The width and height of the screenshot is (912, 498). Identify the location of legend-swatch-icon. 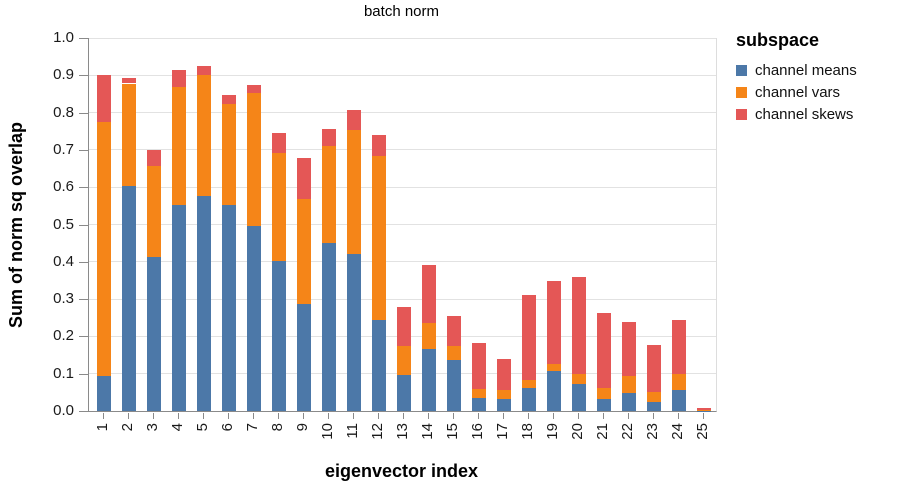
(741, 114).